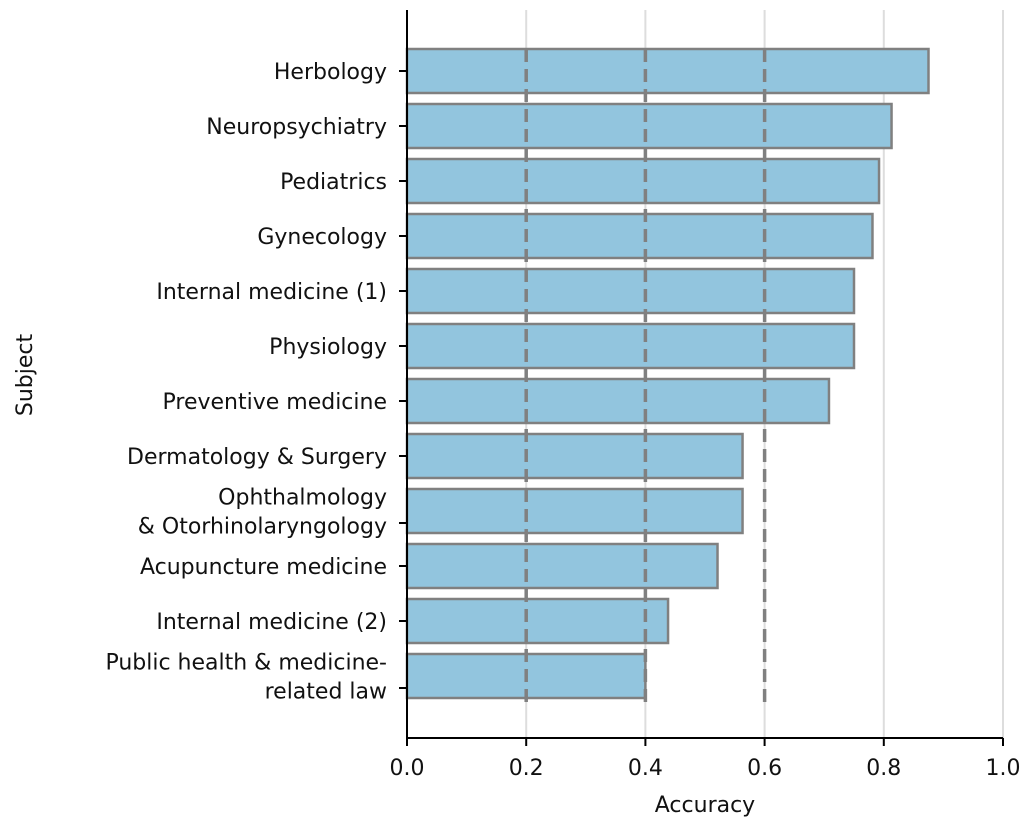  I want to click on x-tick-label-3: 0.6, so click(764, 768).